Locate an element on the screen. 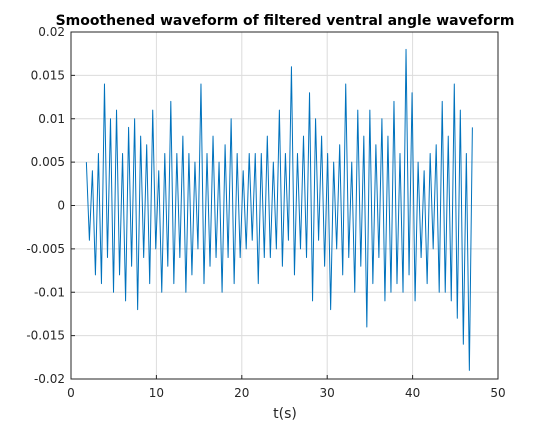 The image size is (550, 427). x-tick-label: 20 is located at coordinates (241, 393).